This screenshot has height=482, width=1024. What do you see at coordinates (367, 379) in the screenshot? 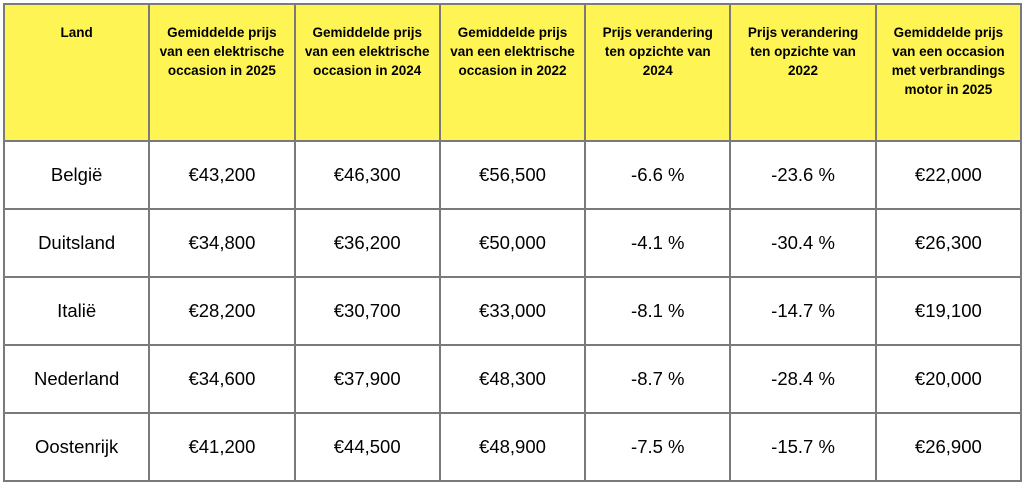
I see `cell-price-2024: €37,900` at bounding box center [367, 379].